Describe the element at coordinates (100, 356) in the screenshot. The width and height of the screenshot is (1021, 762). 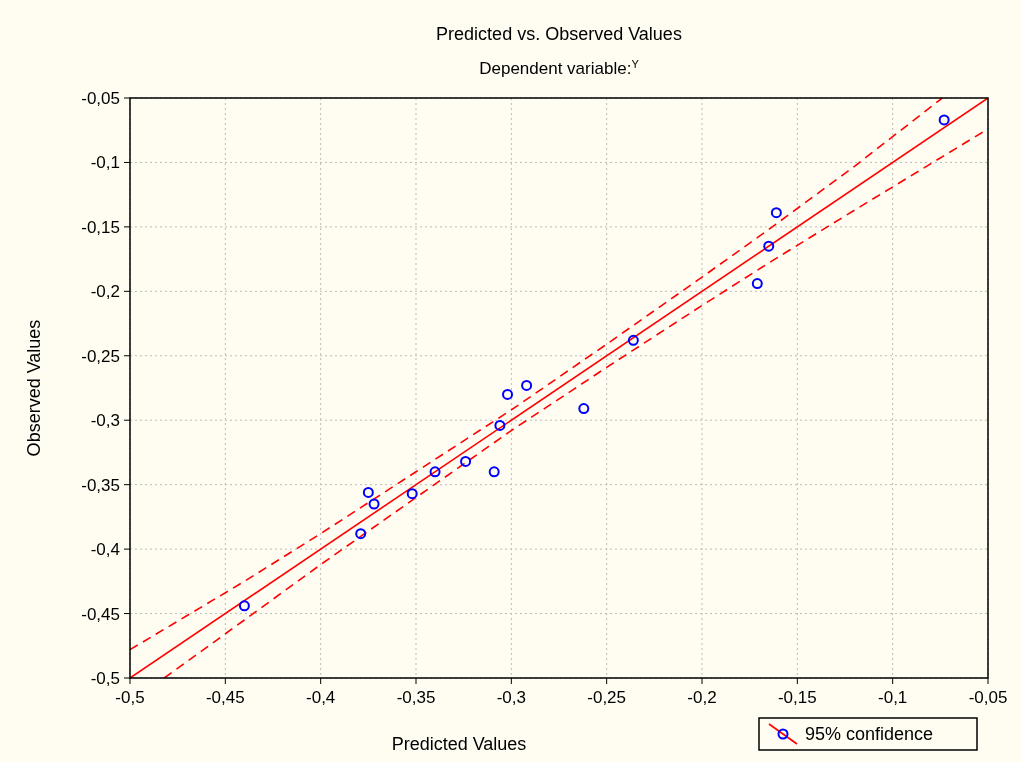
I see `y-tick-label: -0,25` at that location.